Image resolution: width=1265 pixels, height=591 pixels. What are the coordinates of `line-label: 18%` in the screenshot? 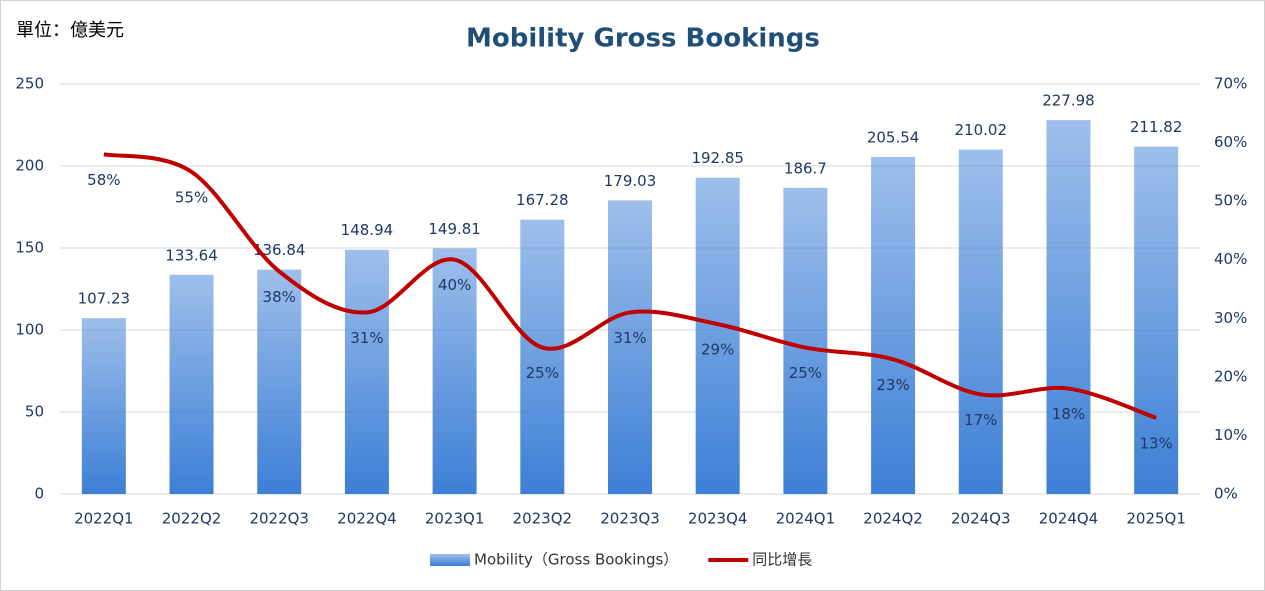 It's located at (1068, 414).